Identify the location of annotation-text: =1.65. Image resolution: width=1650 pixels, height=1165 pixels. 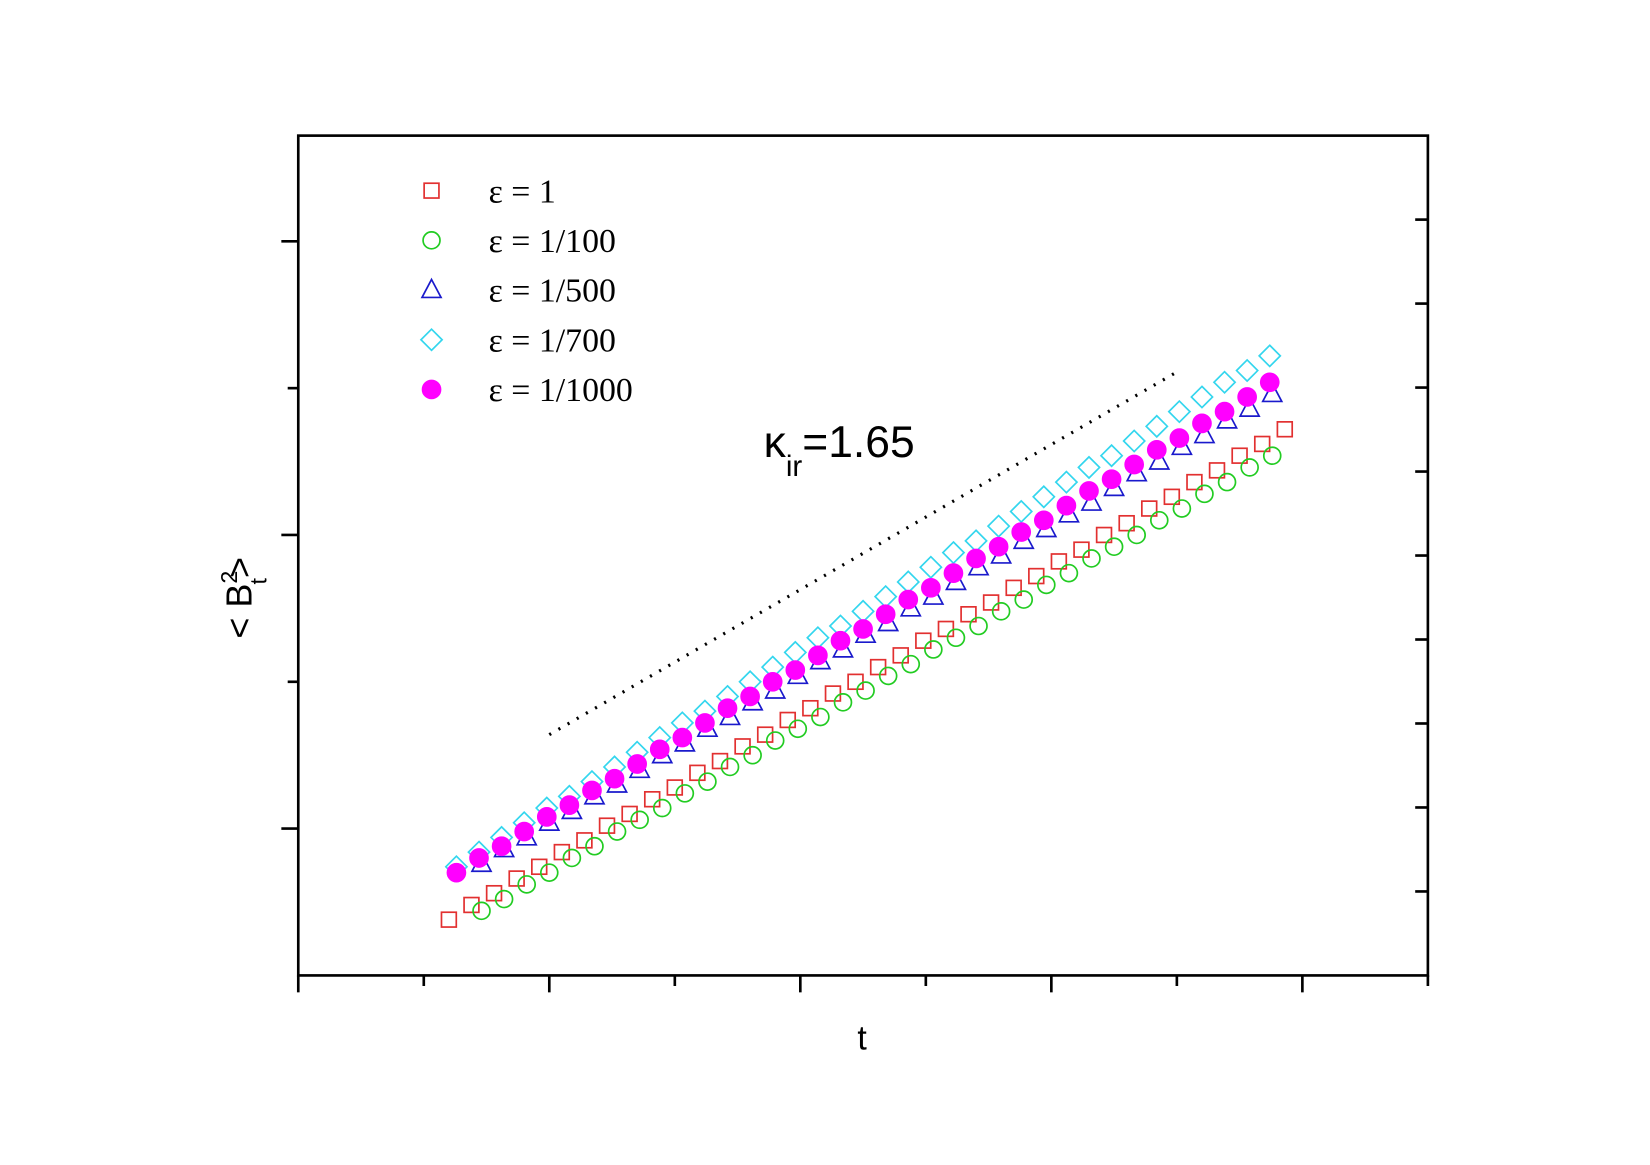
(858, 442).